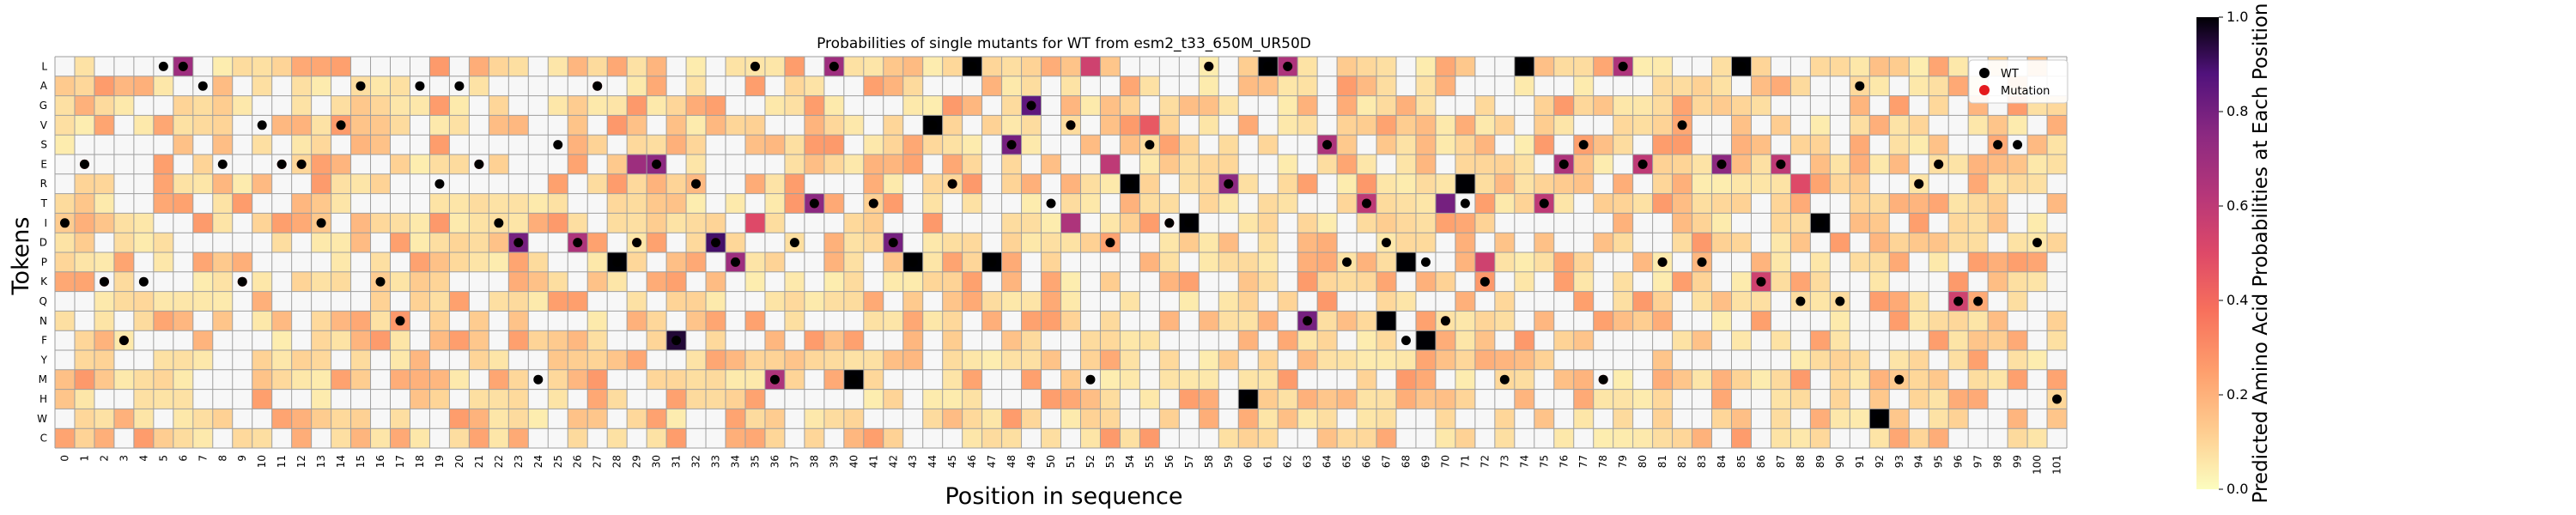 This screenshot has width=2576, height=515. Describe the element at coordinates (1406, 461) in the screenshot. I see `x-tick-label: 68` at that location.